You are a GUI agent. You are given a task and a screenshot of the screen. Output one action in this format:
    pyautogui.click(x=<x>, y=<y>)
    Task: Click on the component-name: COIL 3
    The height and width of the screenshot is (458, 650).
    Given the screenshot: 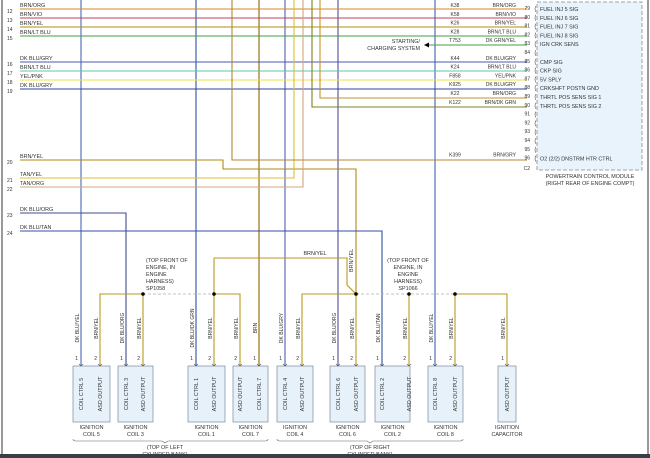 What is the action you would take?
    pyautogui.click(x=135, y=435)
    